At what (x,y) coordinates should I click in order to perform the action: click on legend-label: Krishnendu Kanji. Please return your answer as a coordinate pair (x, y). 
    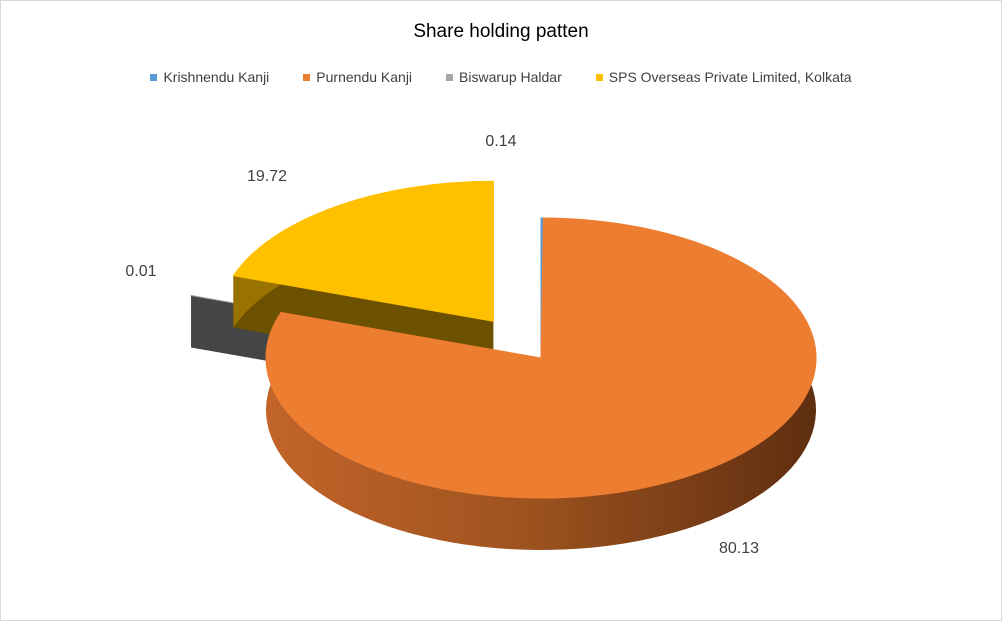
    Looking at the image, I should click on (216, 77).